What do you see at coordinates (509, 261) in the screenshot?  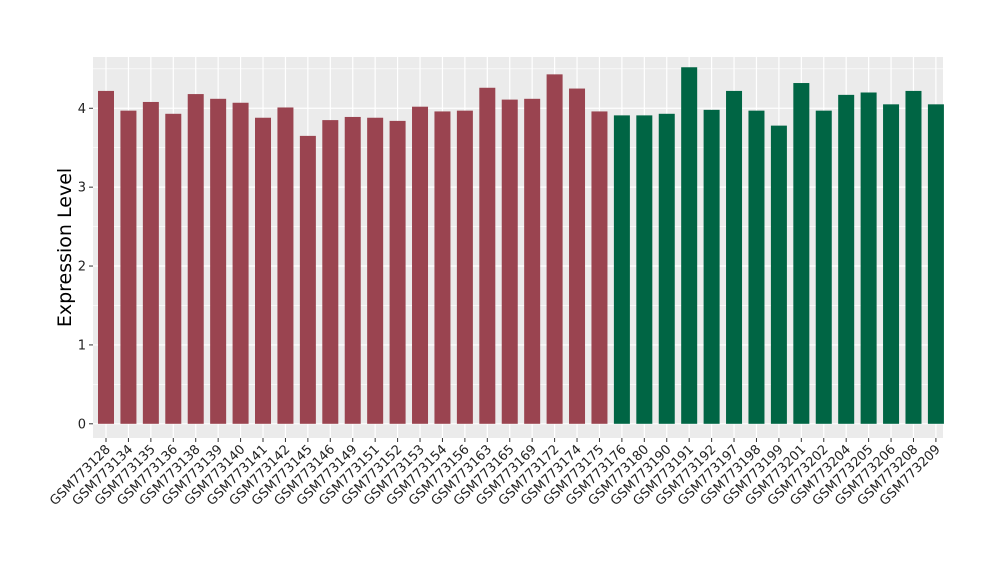 I see `bar-GSM773165` at bounding box center [509, 261].